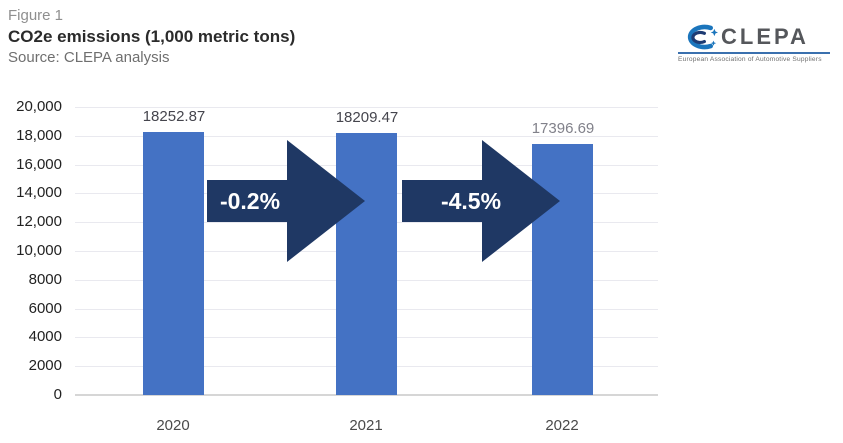 The width and height of the screenshot is (843, 443). I want to click on figure-title: CO2e emissions (1,000 metric tons), so click(152, 36).